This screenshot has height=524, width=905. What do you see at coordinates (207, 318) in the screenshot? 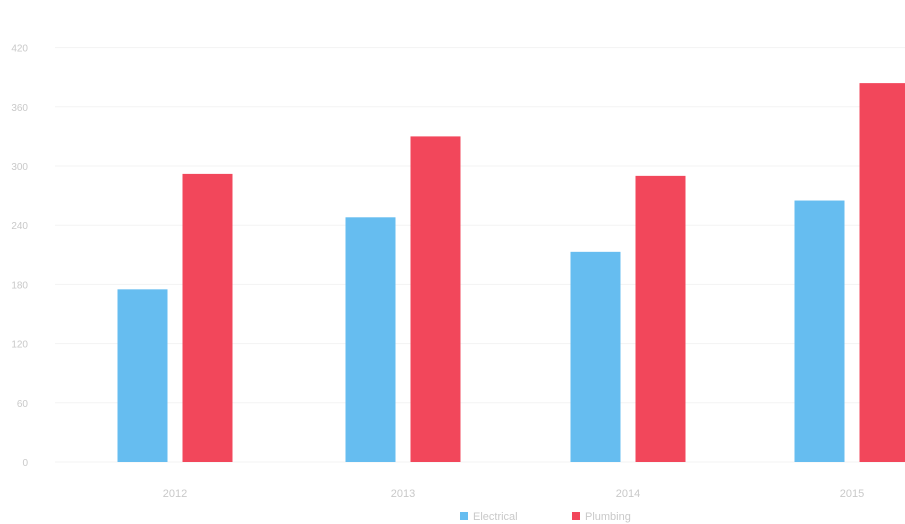
I see `bar-plumbing-2012` at bounding box center [207, 318].